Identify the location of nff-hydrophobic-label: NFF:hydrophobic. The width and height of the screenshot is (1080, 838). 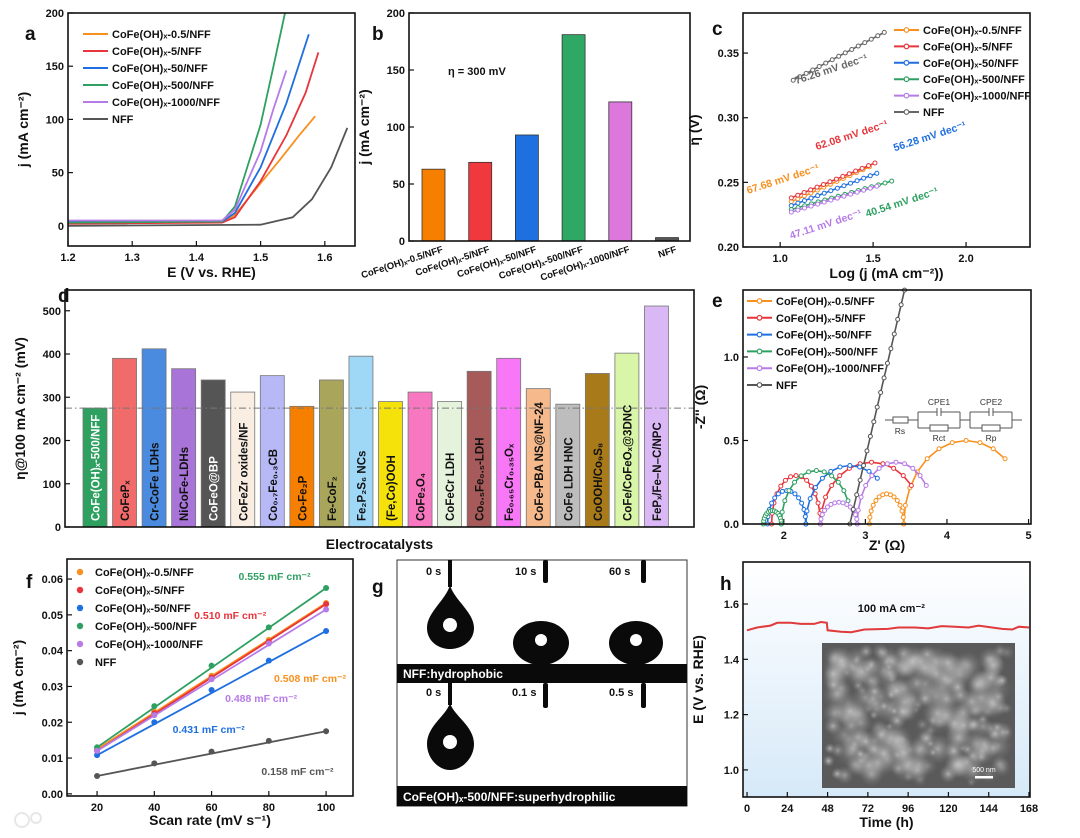
(453, 674).